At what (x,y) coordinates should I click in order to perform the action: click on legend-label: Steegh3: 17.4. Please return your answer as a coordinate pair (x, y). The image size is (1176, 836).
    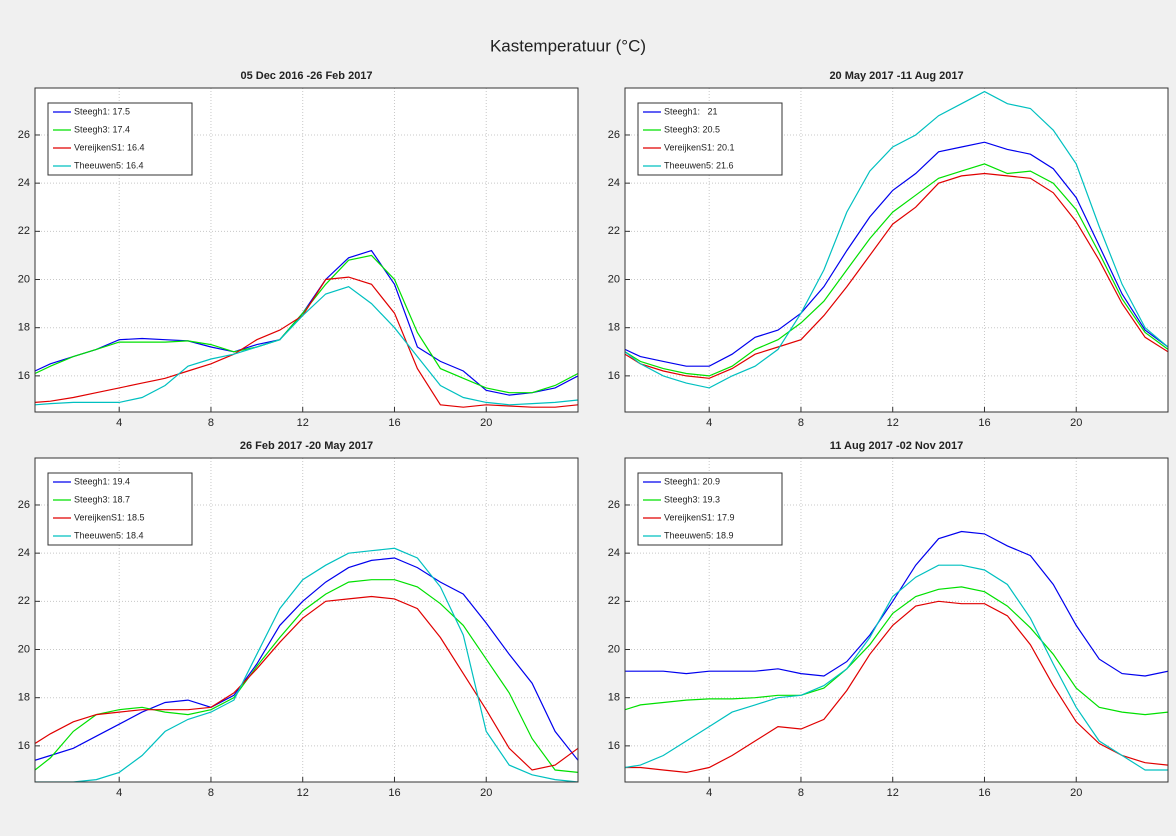
    Looking at the image, I should click on (102, 129).